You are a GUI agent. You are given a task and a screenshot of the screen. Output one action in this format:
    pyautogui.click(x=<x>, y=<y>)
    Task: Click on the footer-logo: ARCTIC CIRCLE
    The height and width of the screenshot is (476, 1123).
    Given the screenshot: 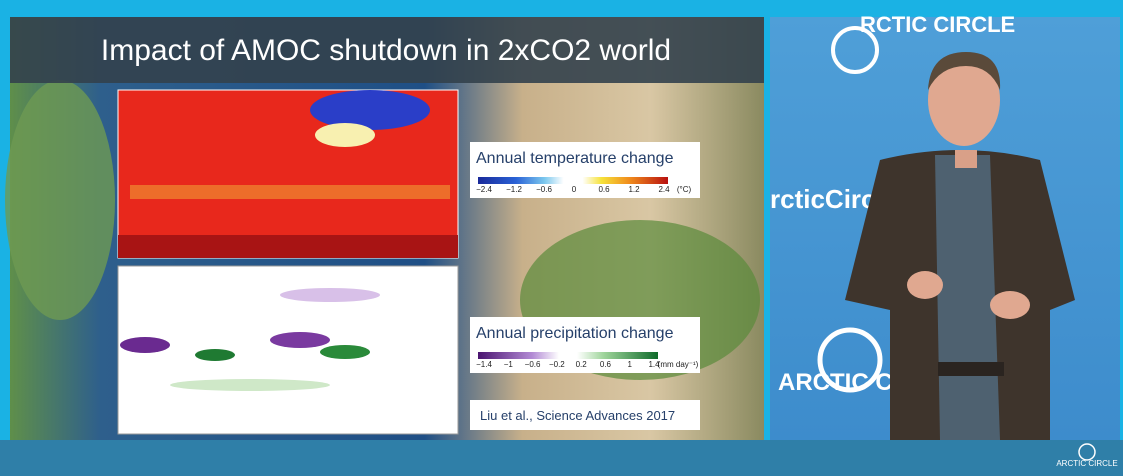 What is the action you would take?
    pyautogui.click(x=1086, y=463)
    